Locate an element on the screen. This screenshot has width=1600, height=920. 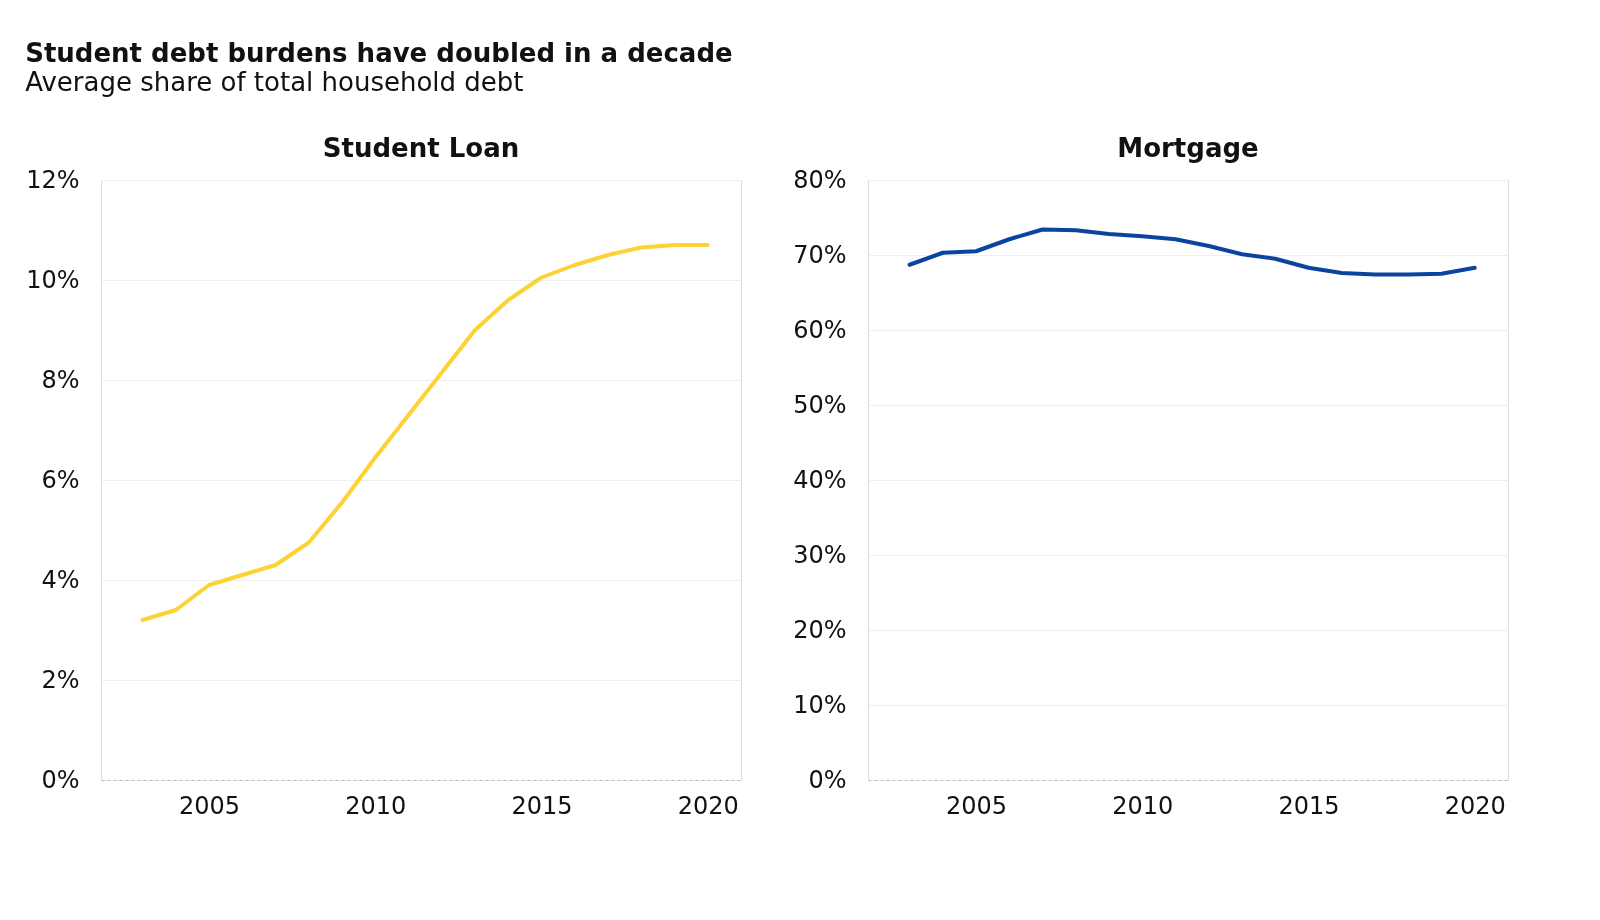
y-tick-label: 20% is located at coordinates (820, 629).